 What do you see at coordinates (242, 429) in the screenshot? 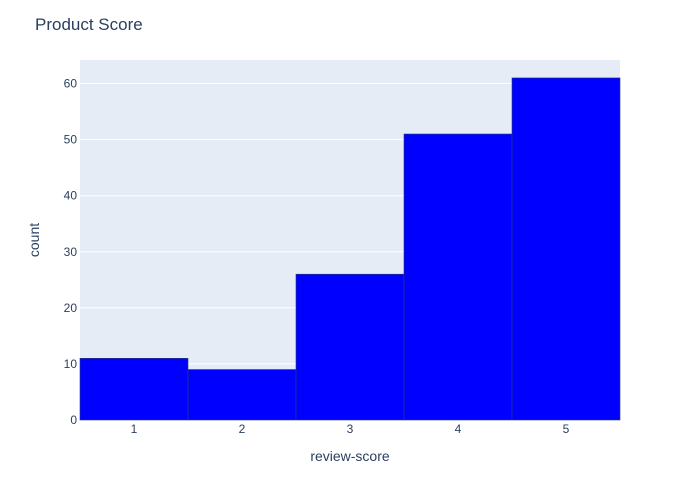
I see `x-tick-label: 2` at bounding box center [242, 429].